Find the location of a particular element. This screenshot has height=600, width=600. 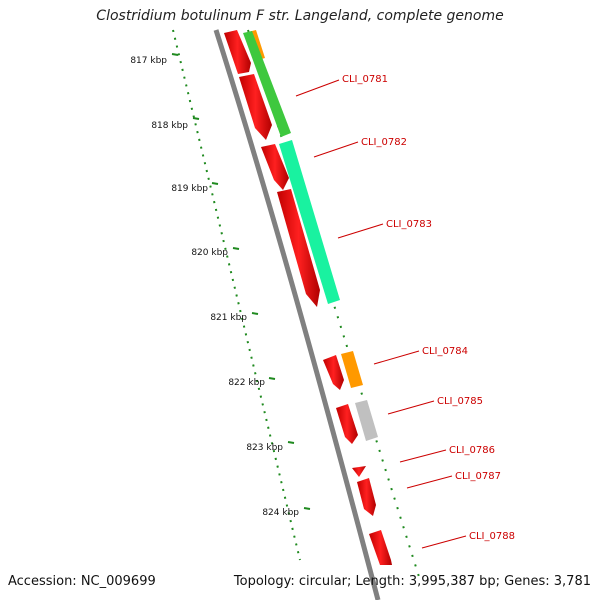

gene-block-gray is located at coordinates (366, 420).